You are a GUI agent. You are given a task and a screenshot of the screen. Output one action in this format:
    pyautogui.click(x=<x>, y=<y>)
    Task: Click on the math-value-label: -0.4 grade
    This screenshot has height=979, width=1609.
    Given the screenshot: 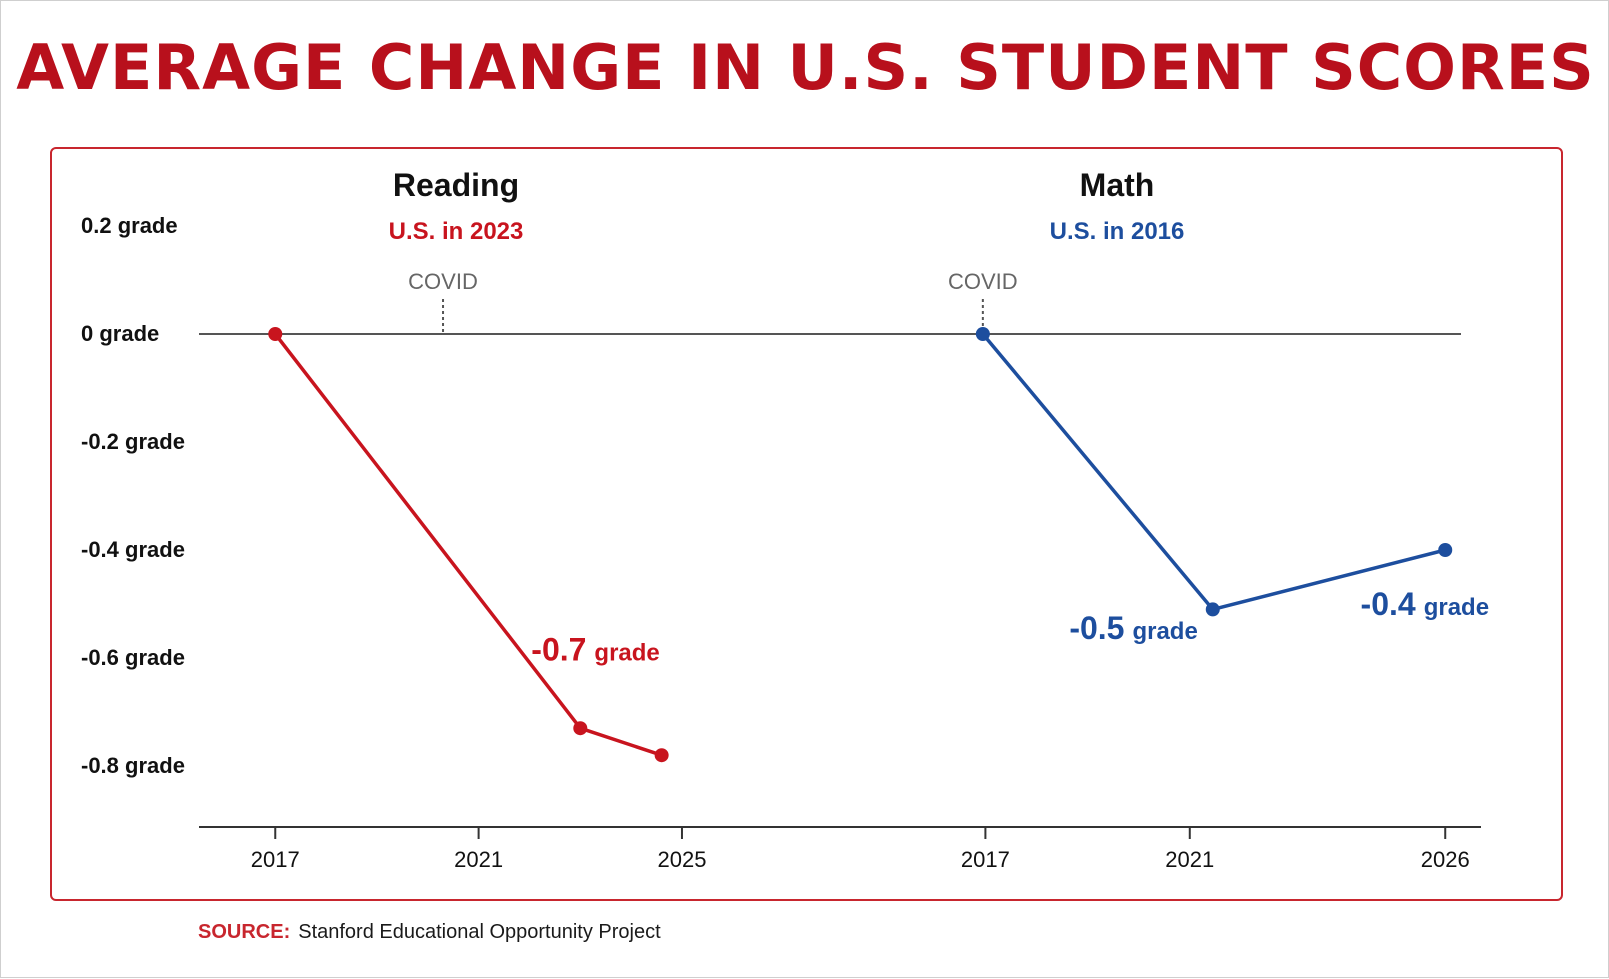 What is the action you would take?
    pyautogui.click(x=1425, y=604)
    